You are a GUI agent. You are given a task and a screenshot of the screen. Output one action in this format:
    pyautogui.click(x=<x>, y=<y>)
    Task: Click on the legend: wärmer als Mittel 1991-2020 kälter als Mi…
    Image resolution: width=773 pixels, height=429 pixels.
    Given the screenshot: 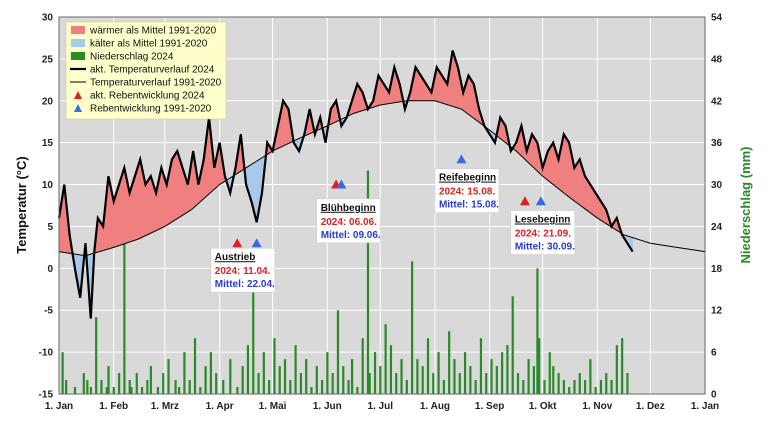 What is the action you would take?
    pyautogui.click(x=146, y=70)
    